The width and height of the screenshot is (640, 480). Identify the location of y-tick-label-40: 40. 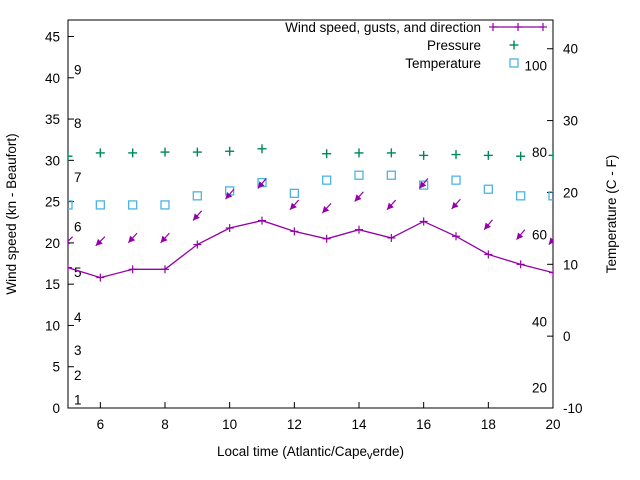
(52, 78).